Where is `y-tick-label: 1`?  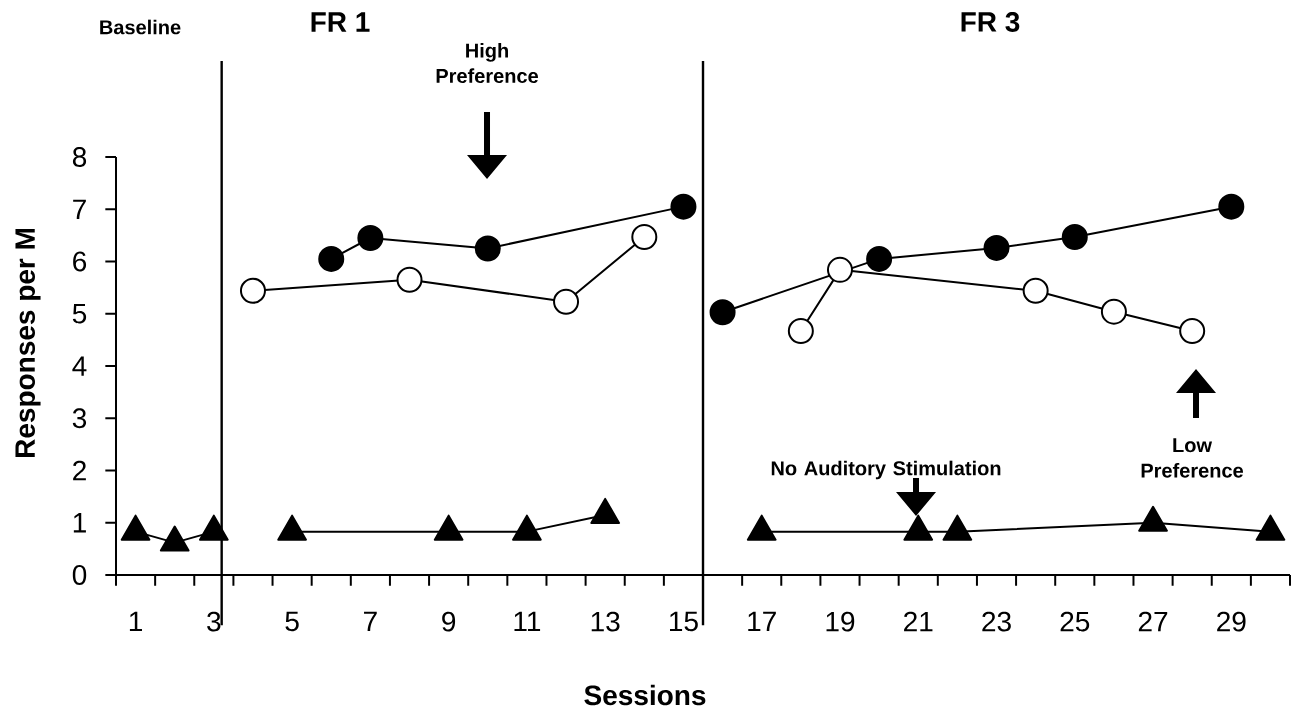 y-tick-label: 1 is located at coordinates (79, 523).